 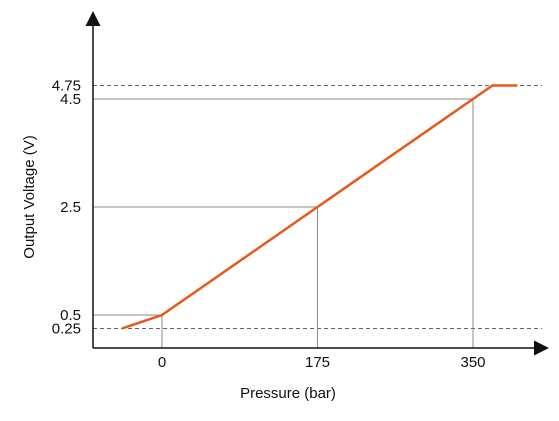 What do you see at coordinates (70, 207) in the screenshot?
I see `y-tick-label: 2.5` at bounding box center [70, 207].